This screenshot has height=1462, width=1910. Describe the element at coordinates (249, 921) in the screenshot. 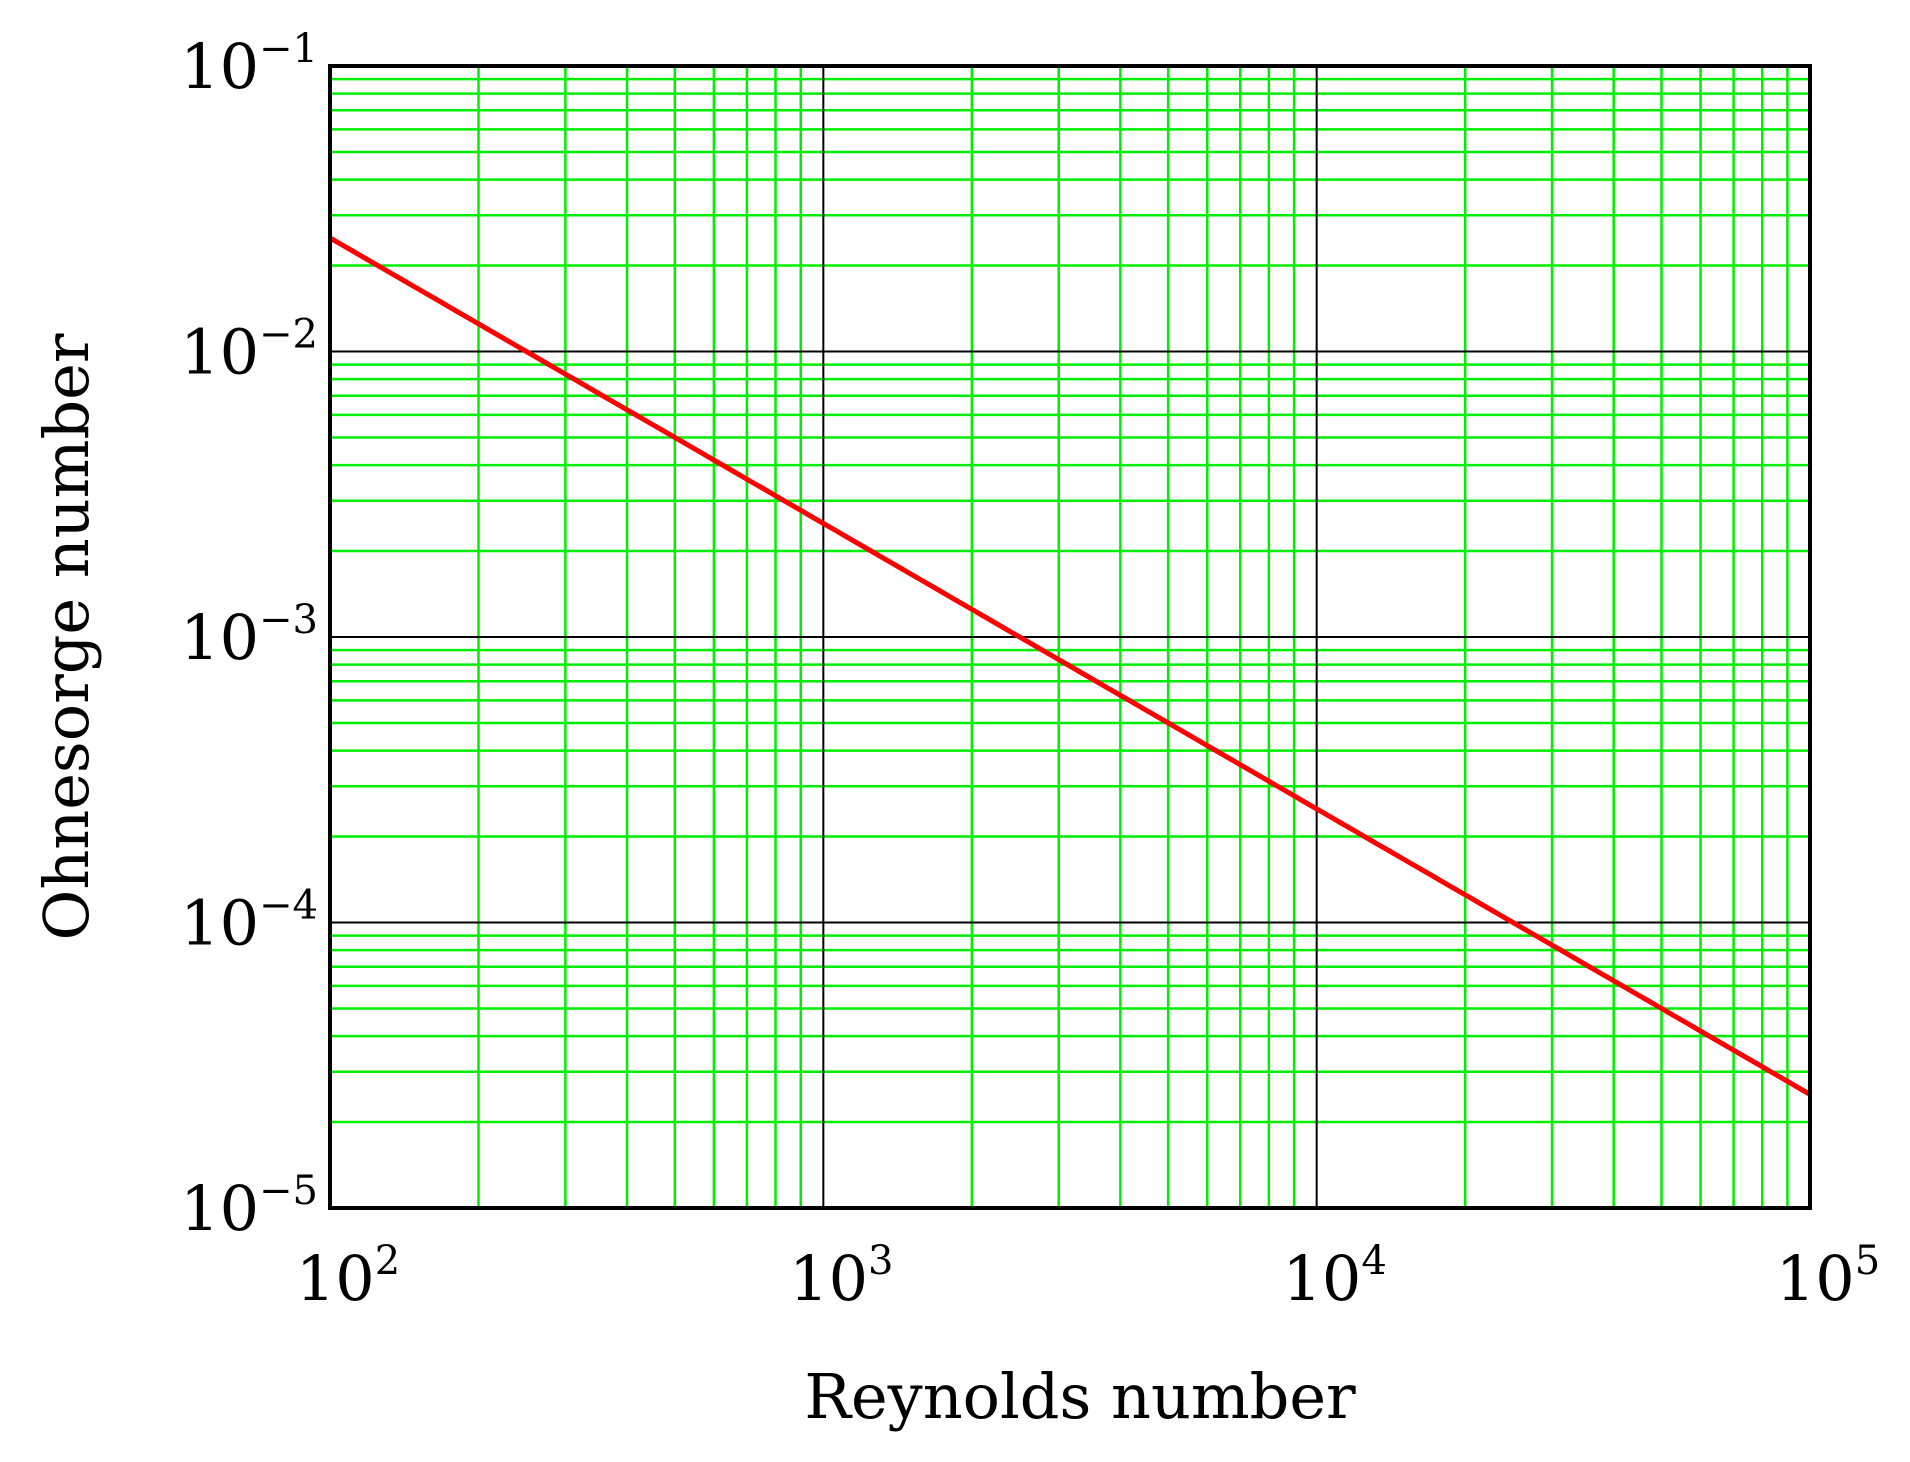

I see `y-tick-label: 10⁻⁴` at that location.